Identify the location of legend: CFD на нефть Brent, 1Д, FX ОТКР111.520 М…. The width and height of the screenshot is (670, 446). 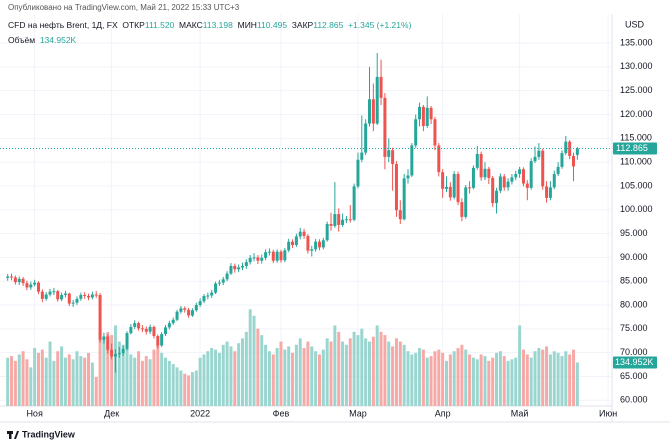
(209, 25).